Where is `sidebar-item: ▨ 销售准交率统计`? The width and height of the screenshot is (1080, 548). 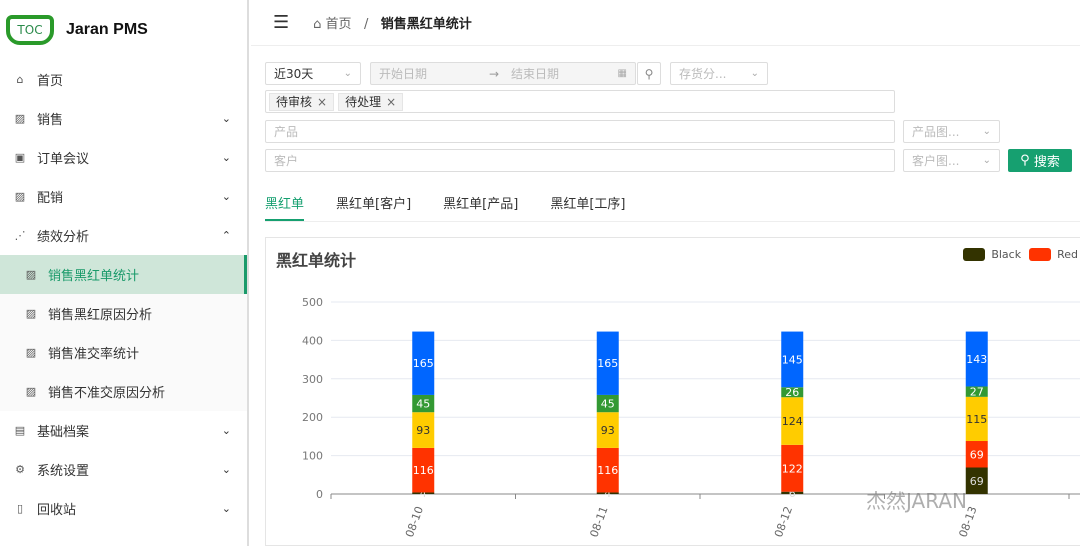 sidebar-item: ▨ 销售准交率统计 is located at coordinates (123, 352).